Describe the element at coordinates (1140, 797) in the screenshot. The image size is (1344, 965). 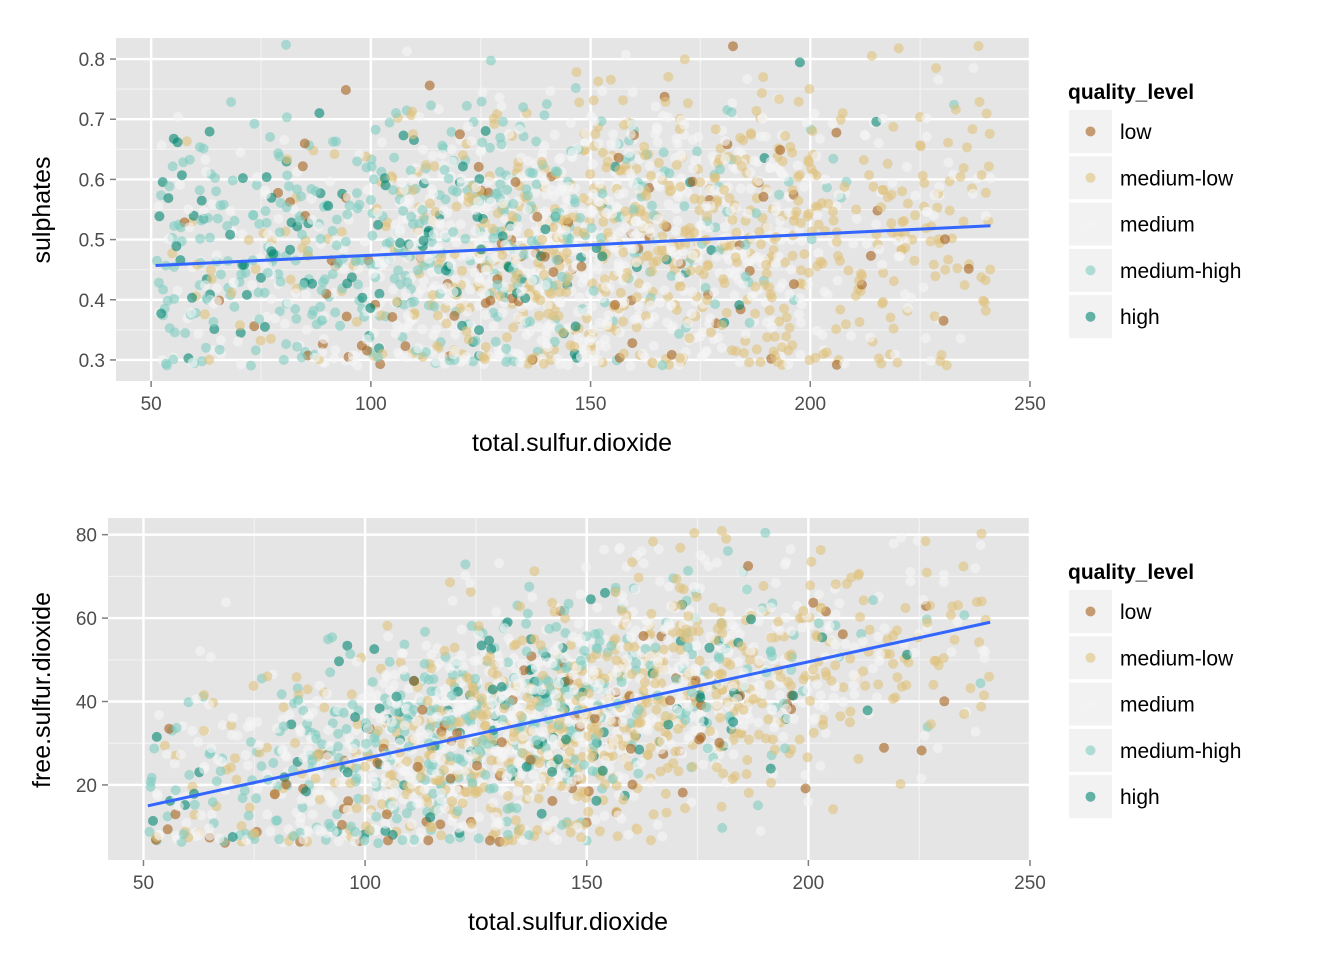
I see `legend-label: high` at that location.